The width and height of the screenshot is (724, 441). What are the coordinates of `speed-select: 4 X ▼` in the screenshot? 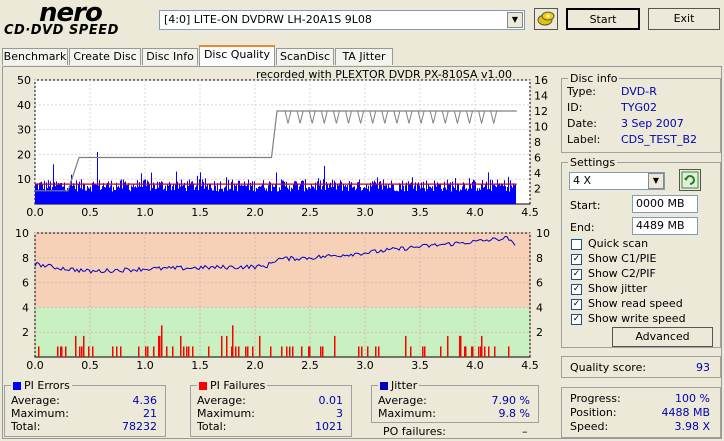 It's located at (617, 181).